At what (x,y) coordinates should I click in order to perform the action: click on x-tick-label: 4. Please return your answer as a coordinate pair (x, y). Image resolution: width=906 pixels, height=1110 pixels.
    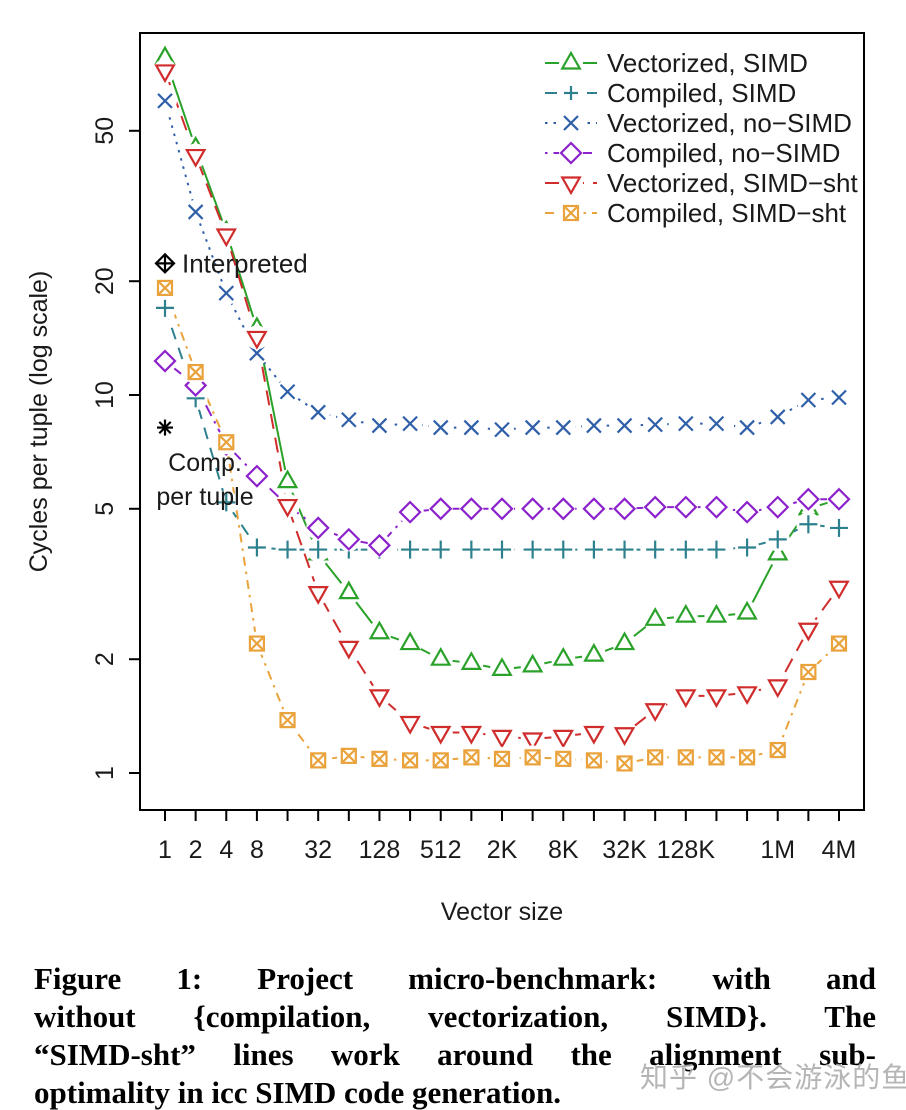
    Looking at the image, I should click on (226, 850).